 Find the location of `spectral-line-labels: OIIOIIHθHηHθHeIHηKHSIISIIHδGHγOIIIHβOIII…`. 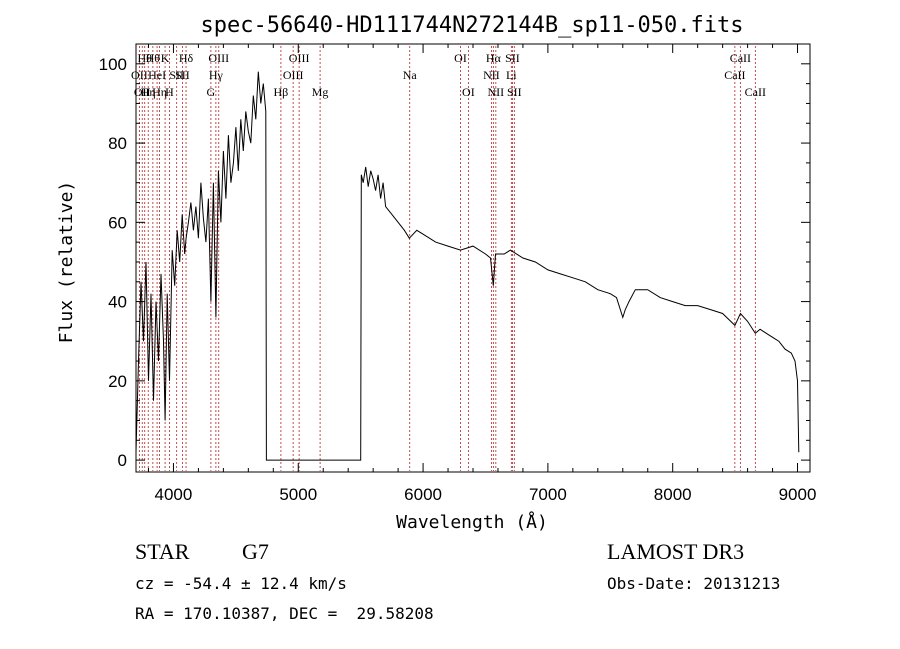

spectral-line-labels: OIIOIIHθHηHθHeIHηKHSIISIIHδGHγOIIIHβOIII… is located at coordinates (448, 75).